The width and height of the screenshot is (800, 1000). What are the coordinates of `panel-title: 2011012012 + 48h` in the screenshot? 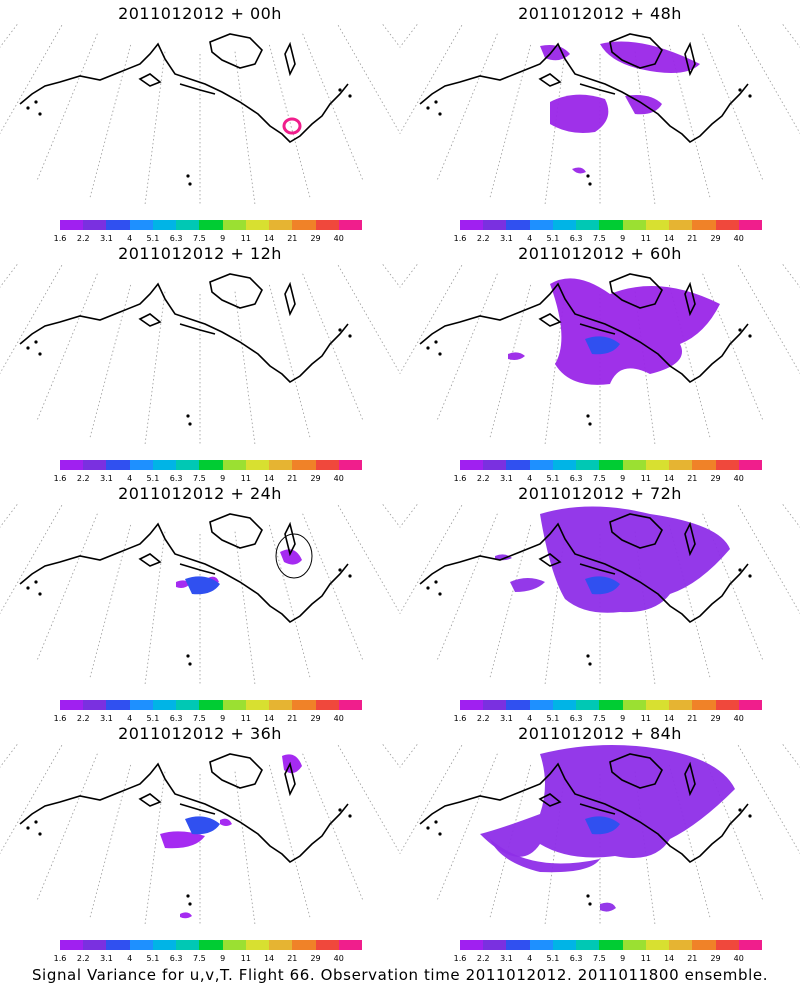 It's located at (600, 13).